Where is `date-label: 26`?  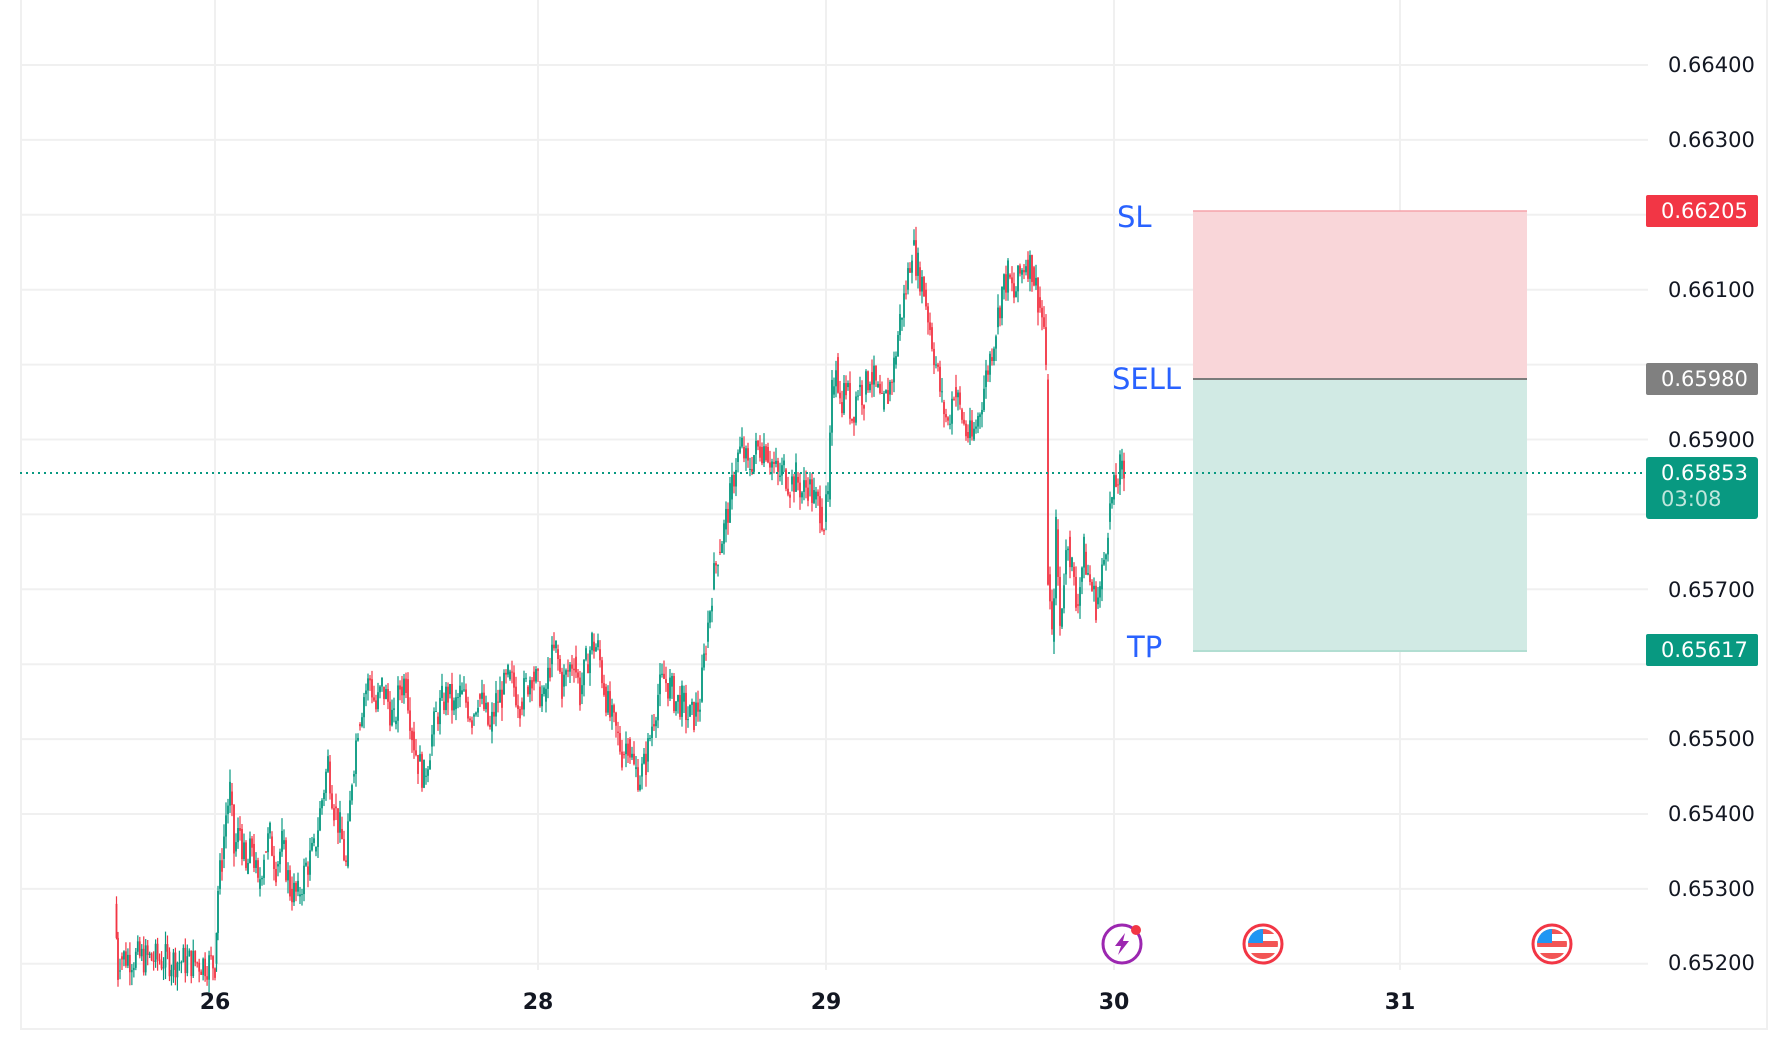 date-label: 26 is located at coordinates (215, 1002).